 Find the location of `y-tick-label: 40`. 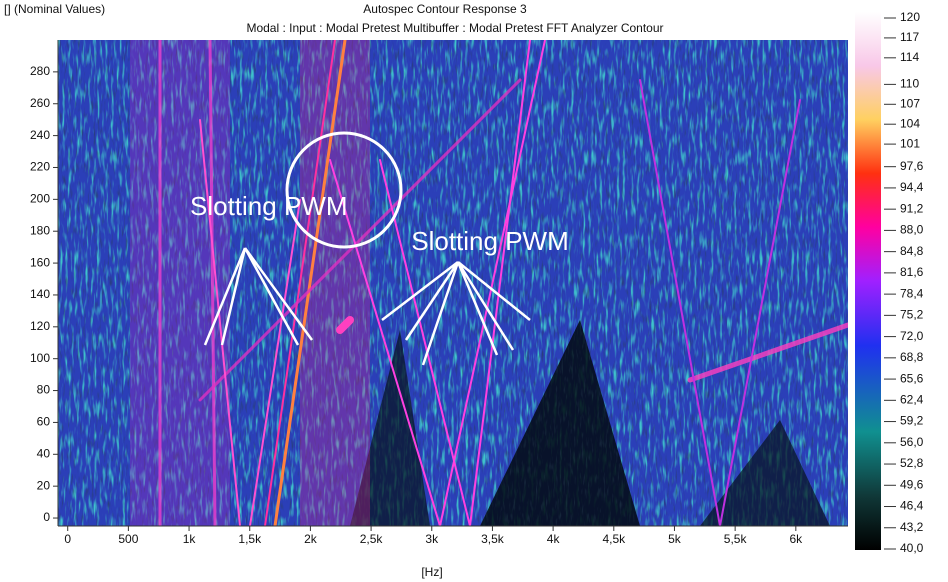

y-tick-label: 40 is located at coordinates (44, 453).